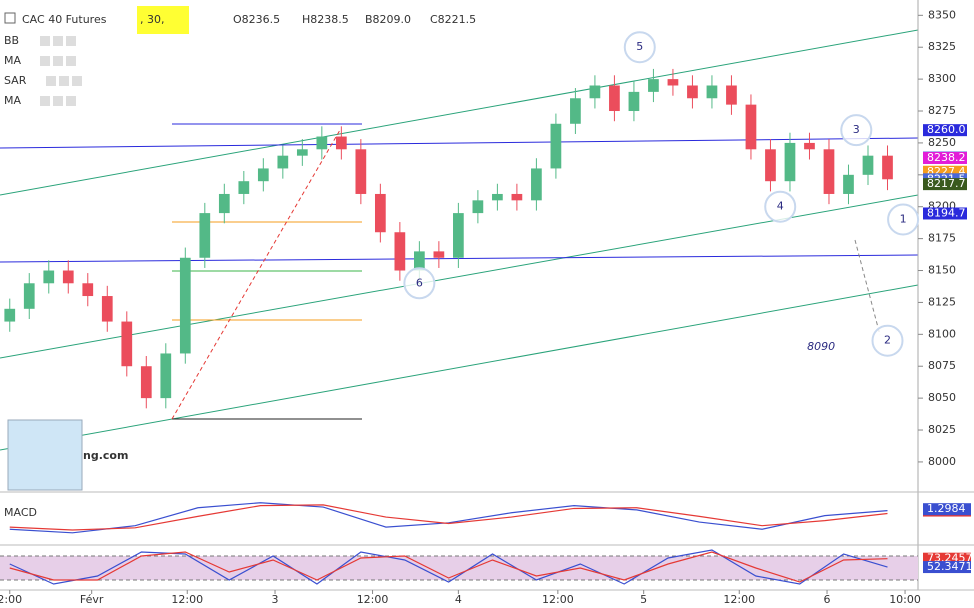 The width and height of the screenshot is (974, 608). Describe the element at coordinates (827, 599) in the screenshot. I see `x-tick-label: 6` at that location.